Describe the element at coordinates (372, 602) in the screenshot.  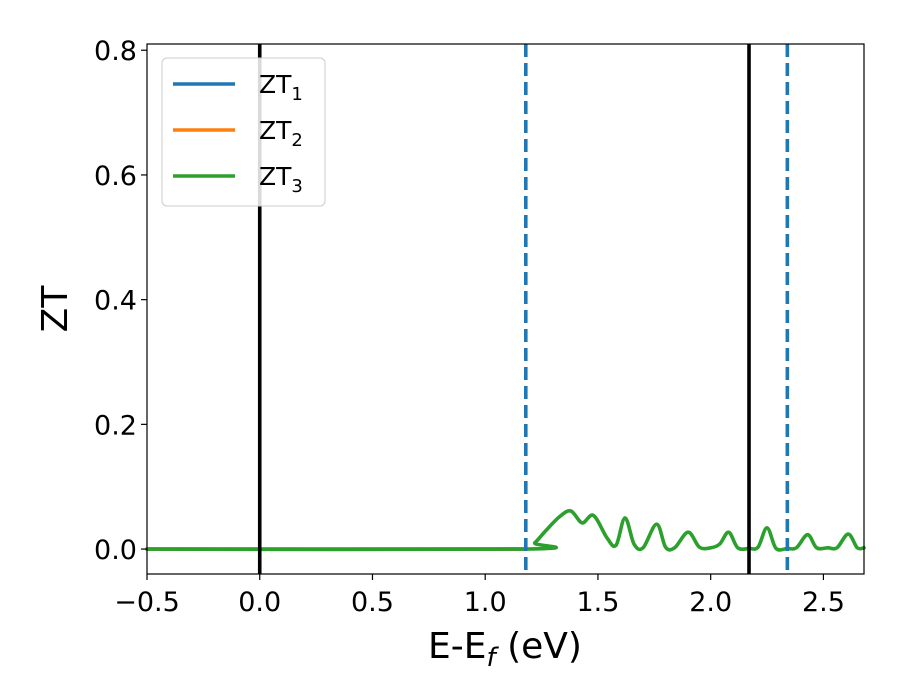
I see `x-tick-label: 0.5` at that location.